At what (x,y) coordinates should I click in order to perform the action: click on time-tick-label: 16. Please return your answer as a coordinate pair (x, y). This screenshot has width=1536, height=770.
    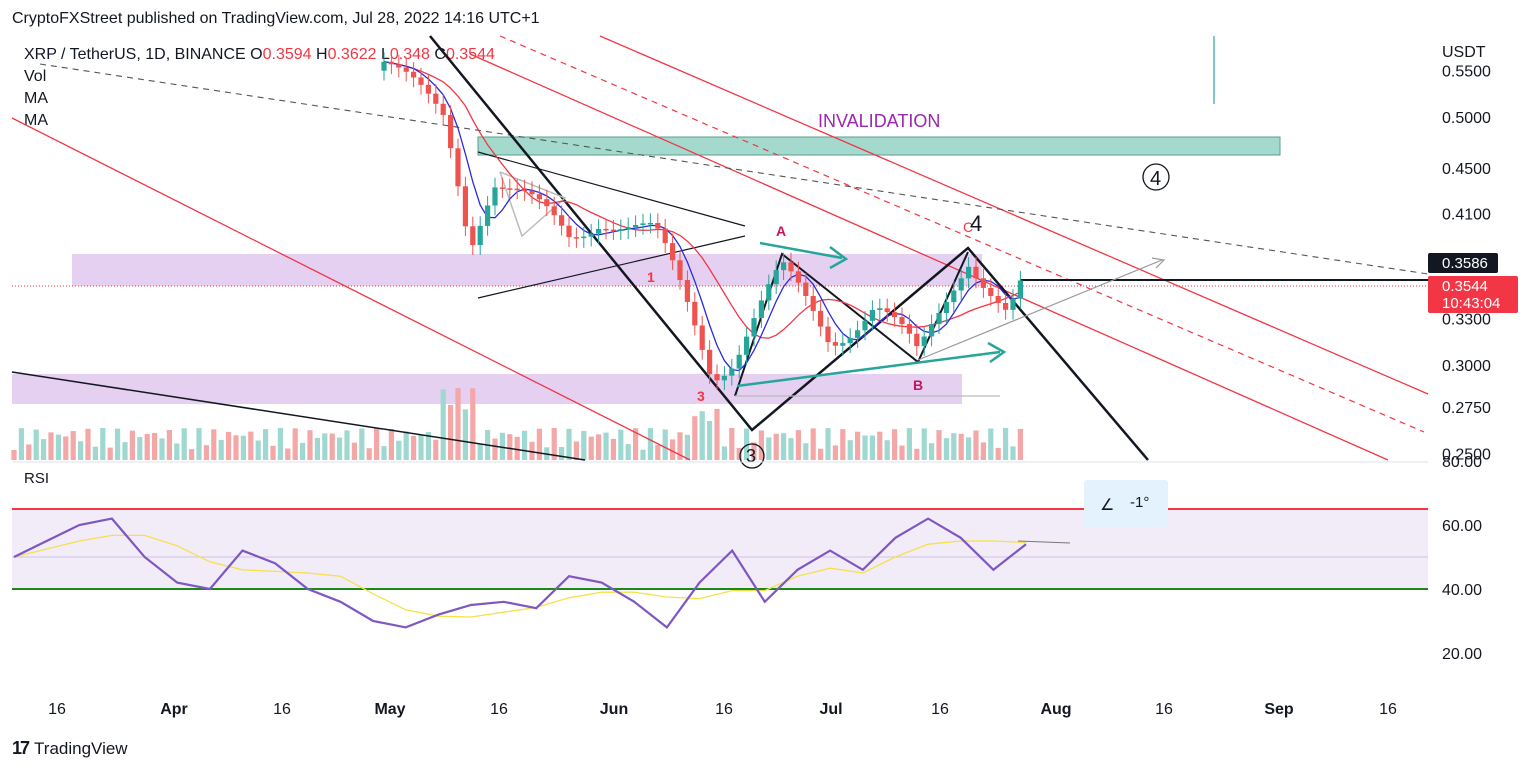
    Looking at the image, I should click on (499, 709).